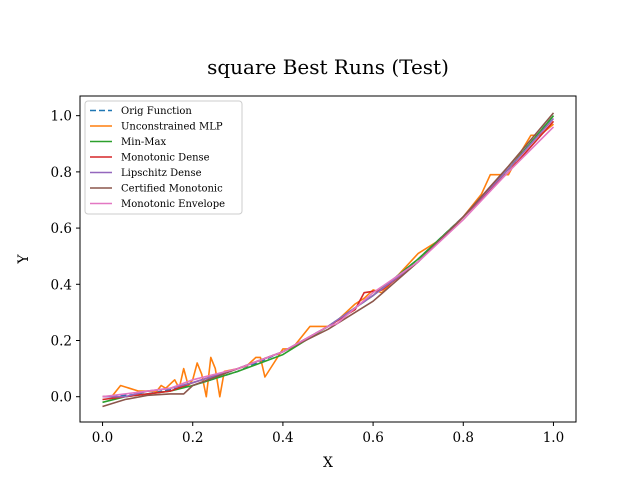  Describe the element at coordinates (192, 438) in the screenshot. I see `x-tick-label: 0.2` at that location.